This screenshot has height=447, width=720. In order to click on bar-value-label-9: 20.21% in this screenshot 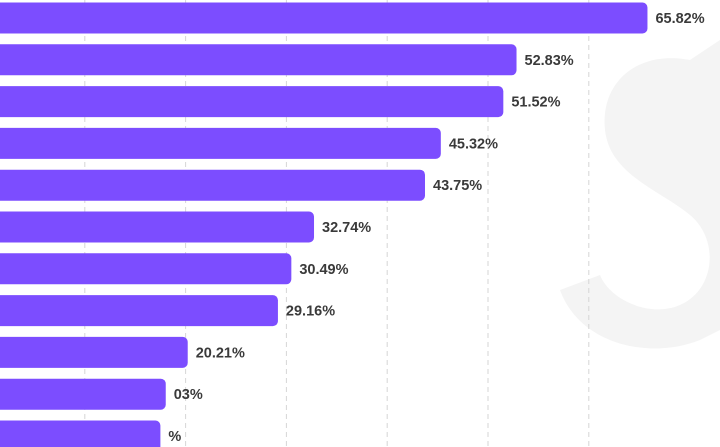, I will do `click(220, 353)`.